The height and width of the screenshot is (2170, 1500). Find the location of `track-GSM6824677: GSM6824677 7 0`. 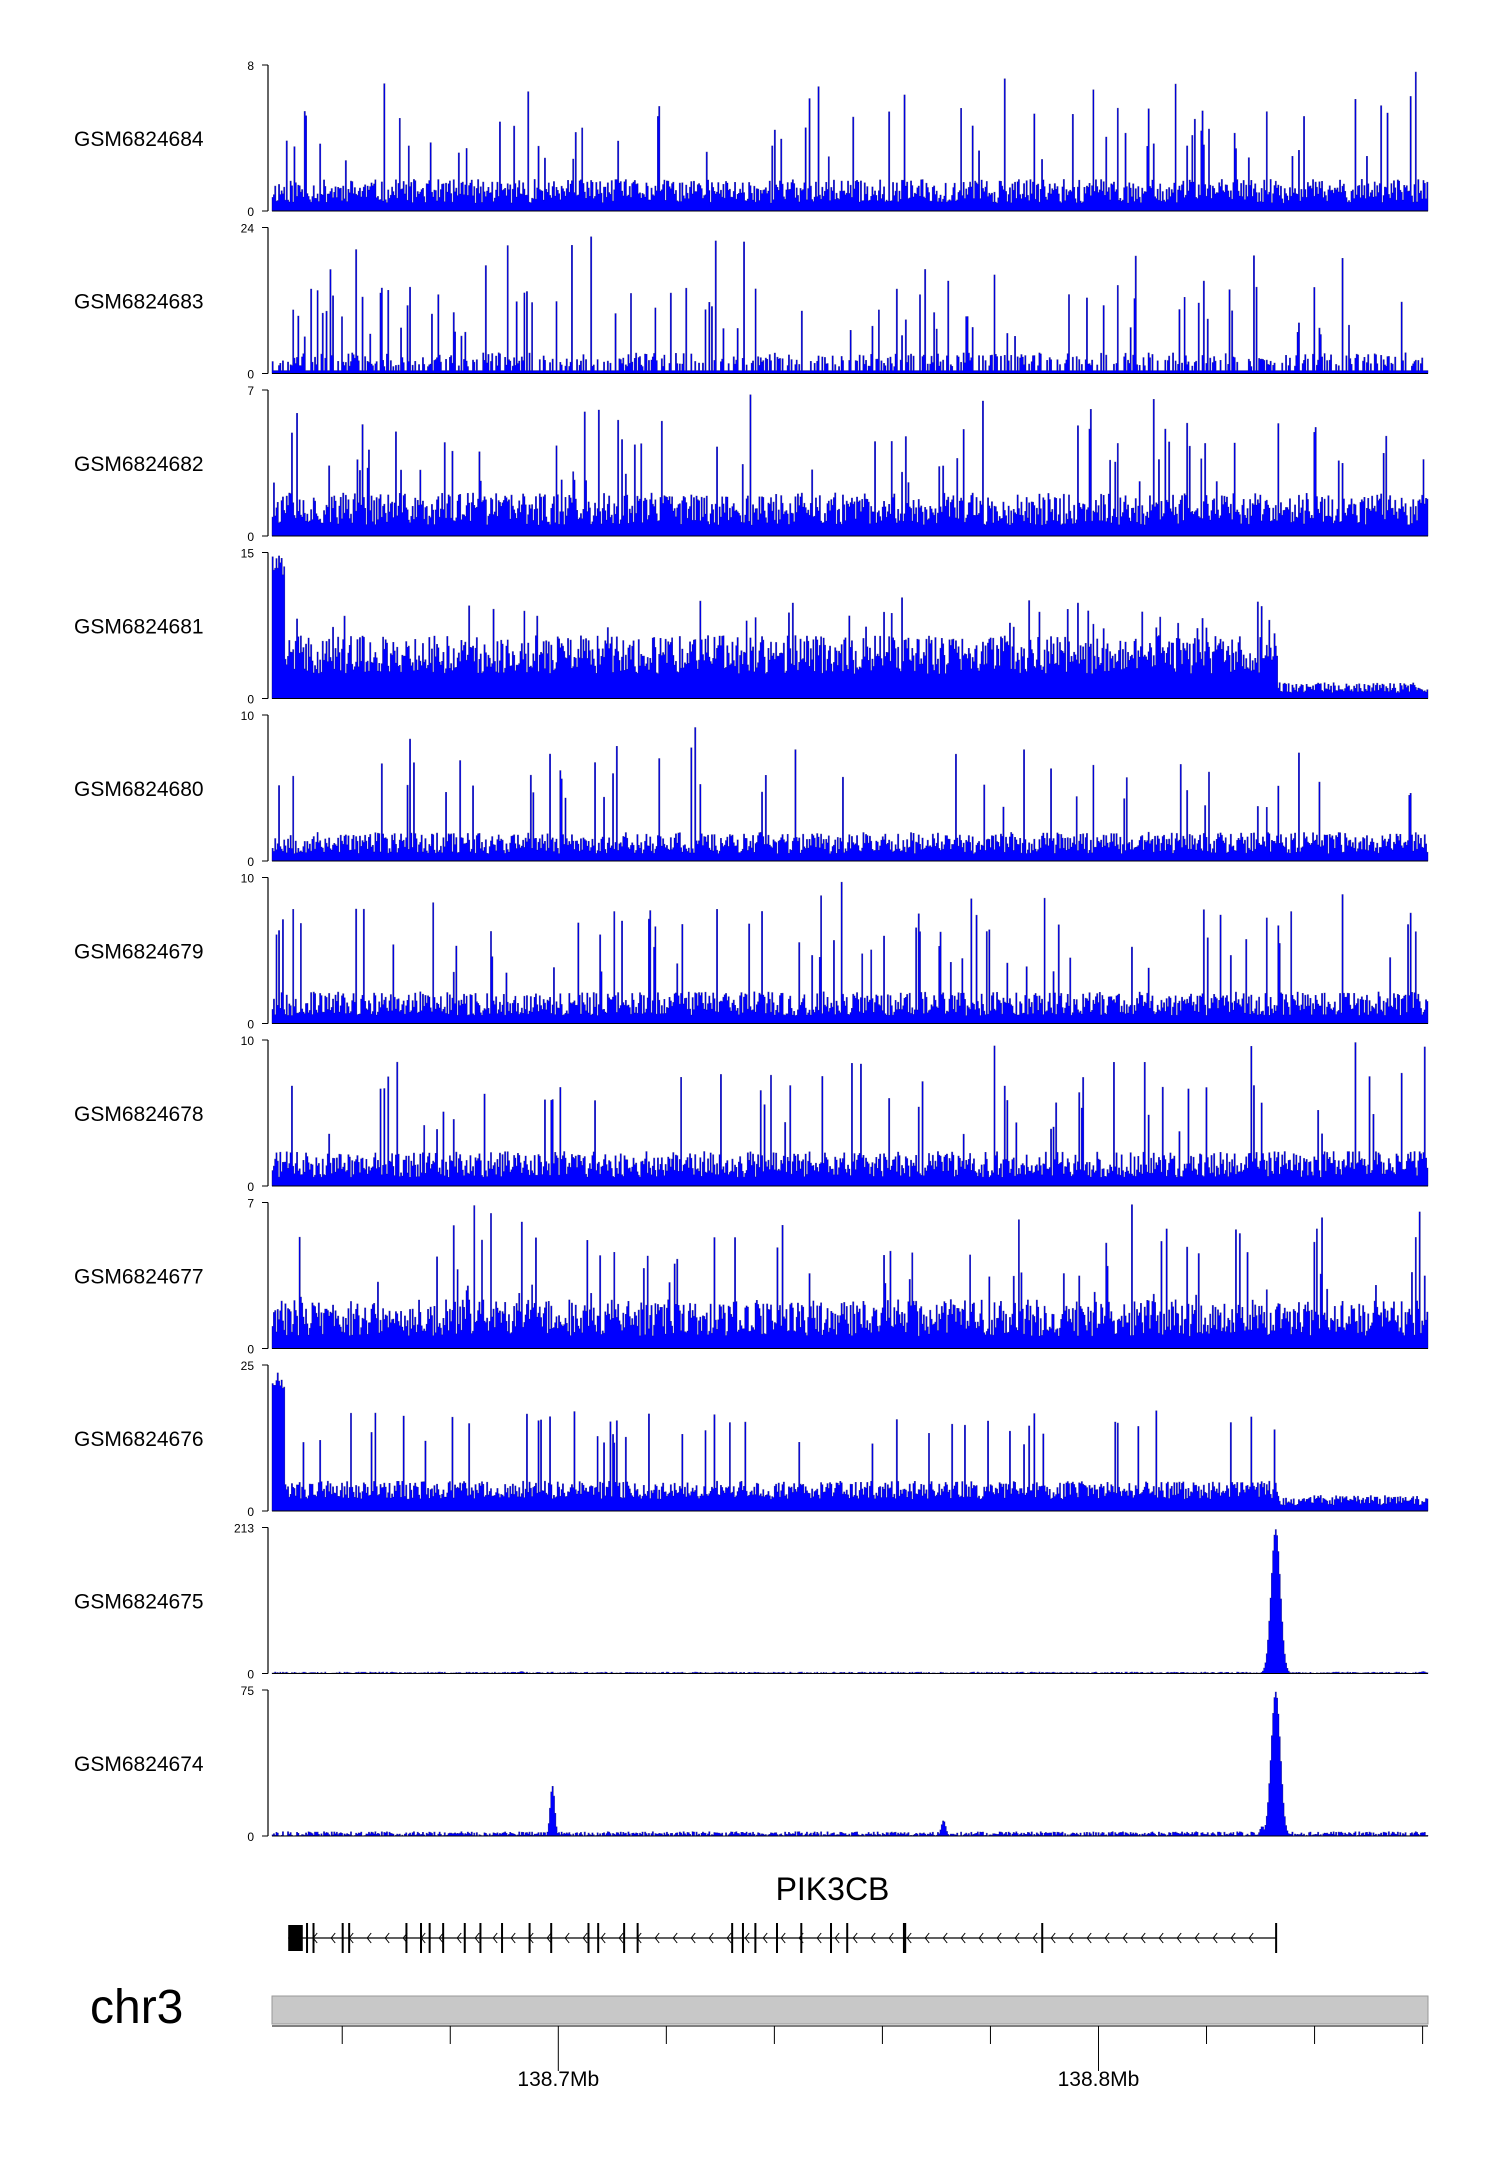

track-GSM6824677: GSM6824677 7 0 is located at coordinates (751, 1277).